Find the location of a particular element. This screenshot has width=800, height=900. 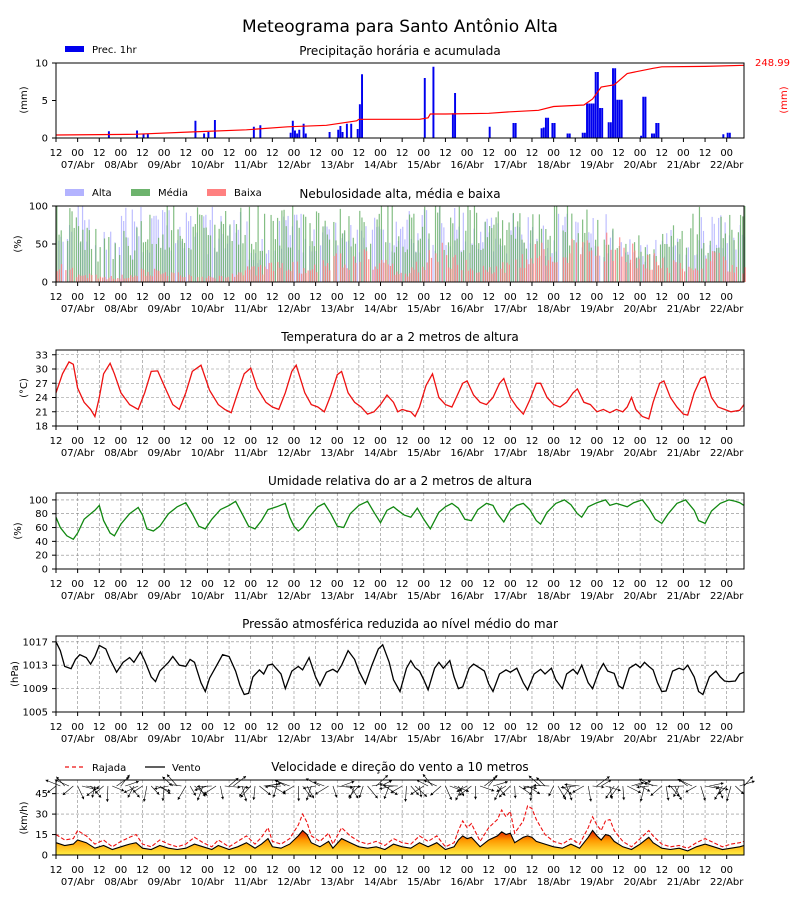

x-date-label: 13/Abr is located at coordinates (338, 453).